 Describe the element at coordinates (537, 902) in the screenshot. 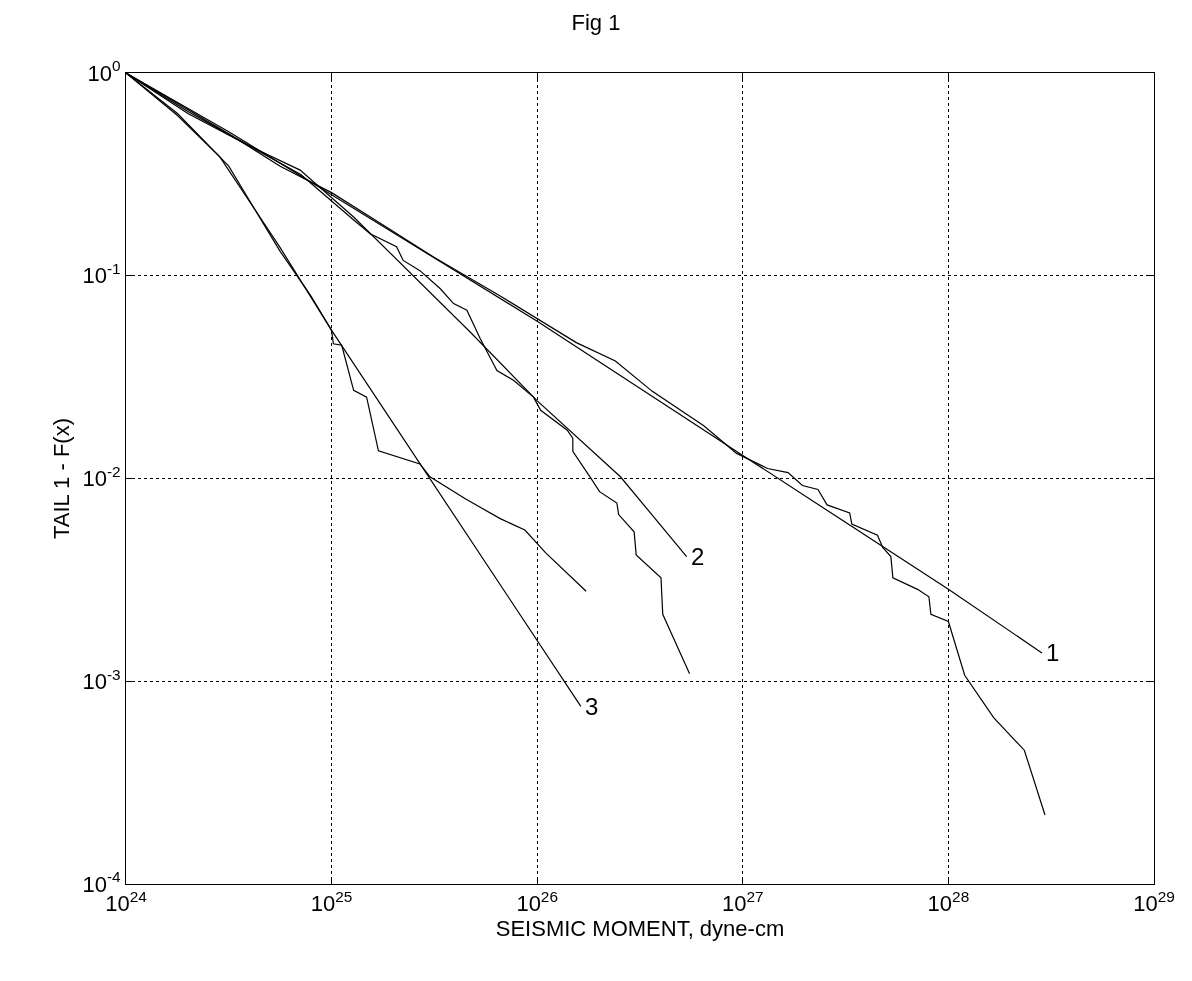

I see `x-tick-label: 10$^{26}$` at that location.